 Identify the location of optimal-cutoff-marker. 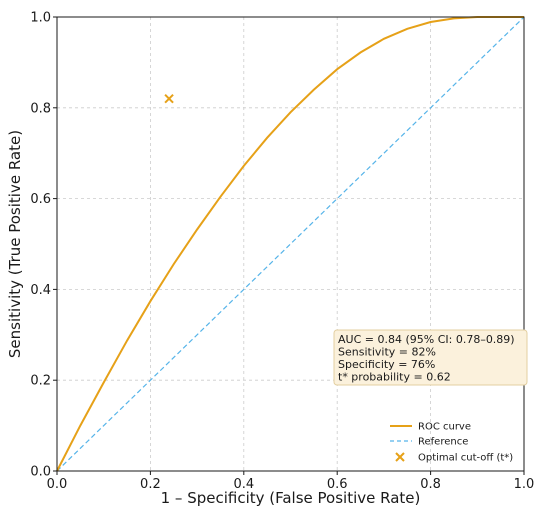
(169, 99).